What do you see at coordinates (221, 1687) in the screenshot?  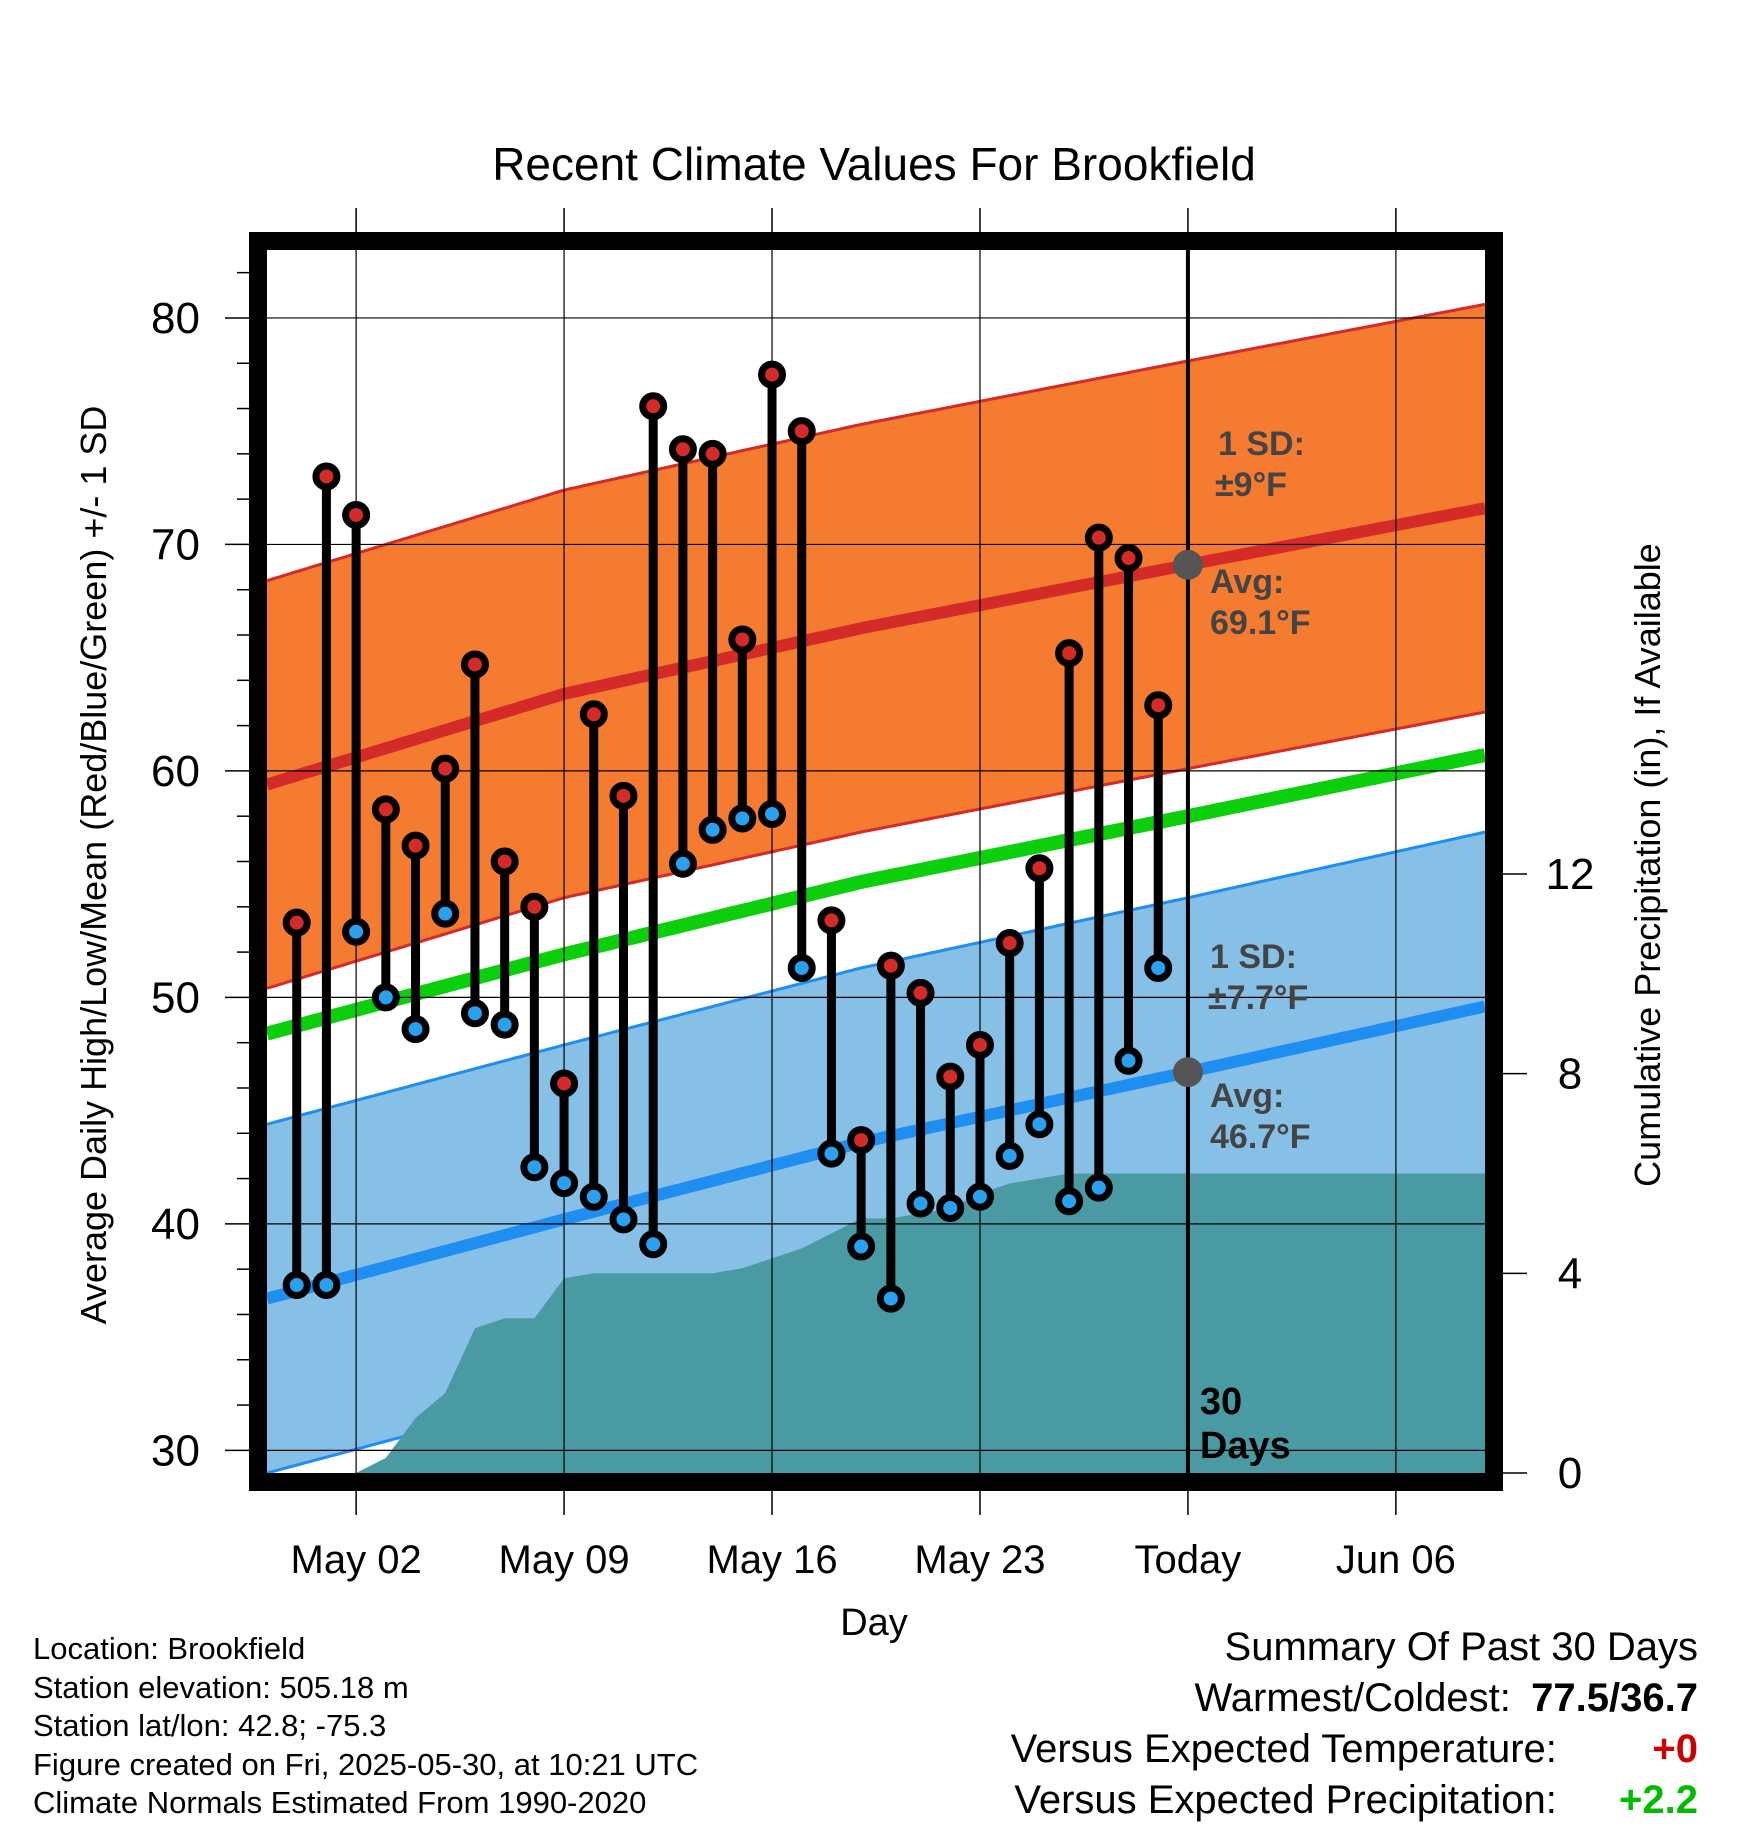 I see `elevation-text: Station elevation: 505.18 m` at bounding box center [221, 1687].